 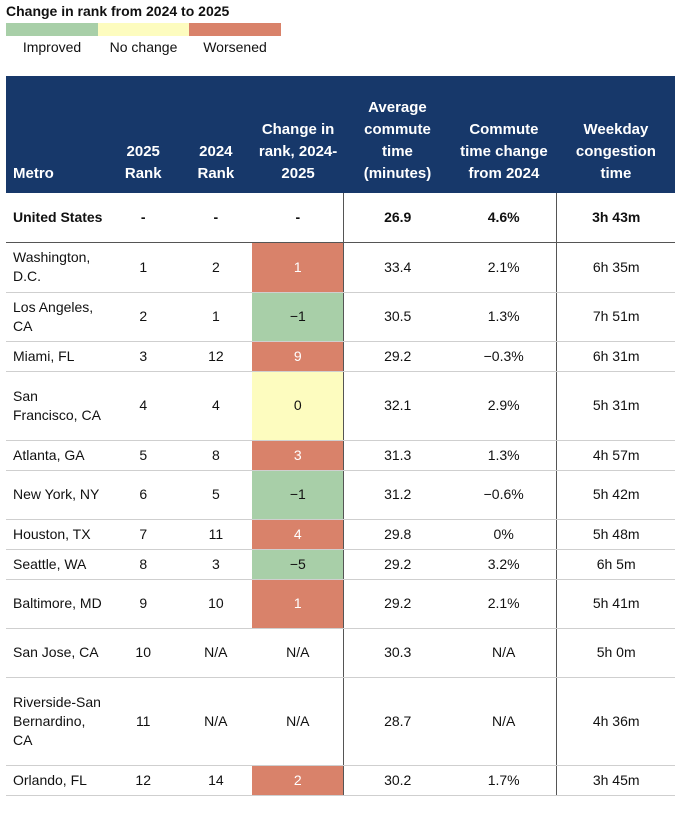 I want to click on table-row: Los Angeles, CA 2 1 −1 30.5 1.3% 7h 51m, so click(x=340, y=317).